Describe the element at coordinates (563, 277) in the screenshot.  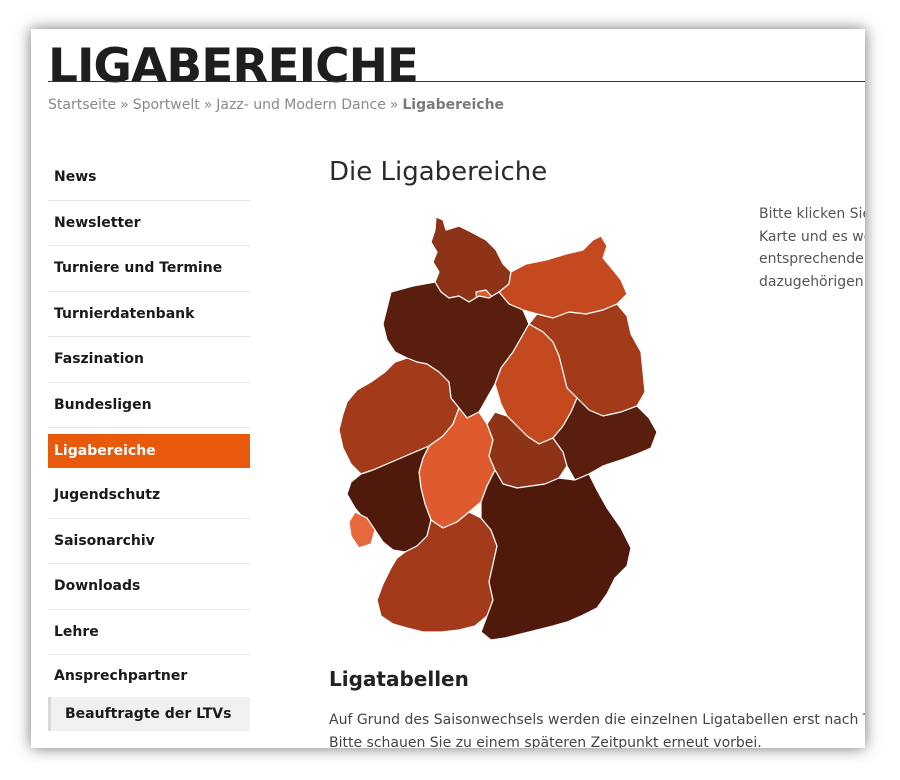
I see `map-region-mecklenburg-vorpommern` at that location.